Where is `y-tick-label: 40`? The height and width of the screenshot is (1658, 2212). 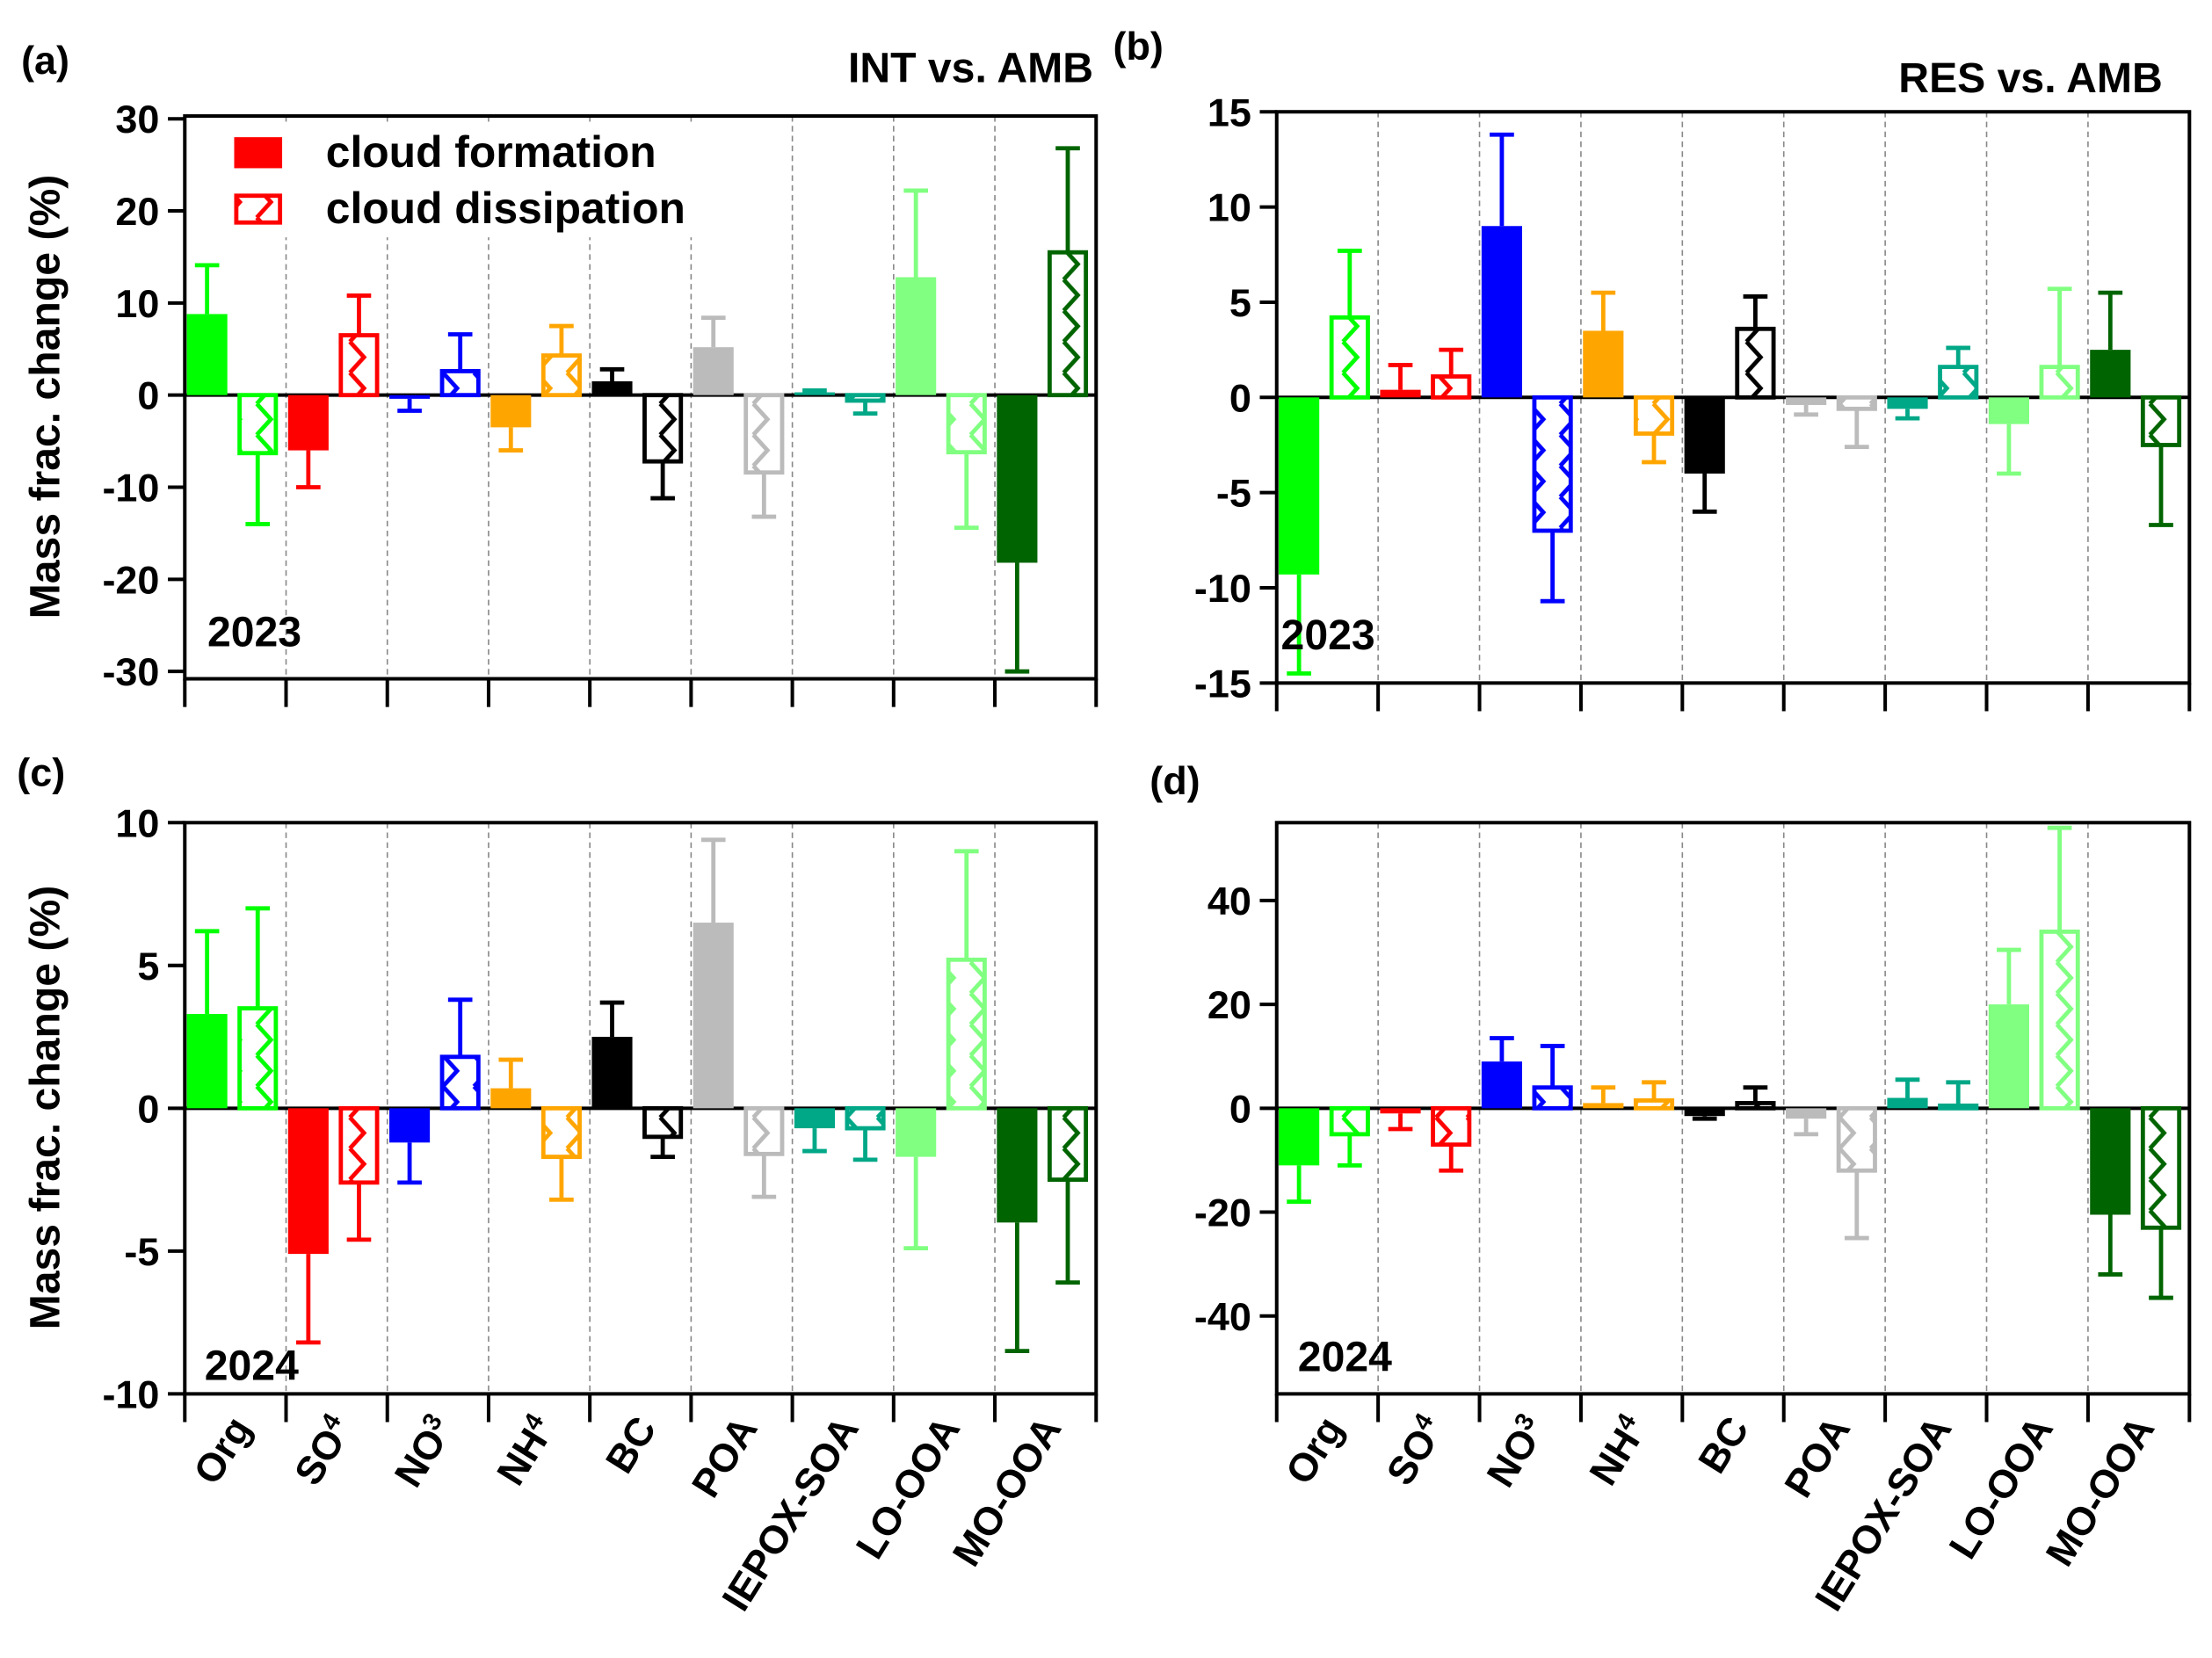 y-tick-label: 40 is located at coordinates (1230, 901).